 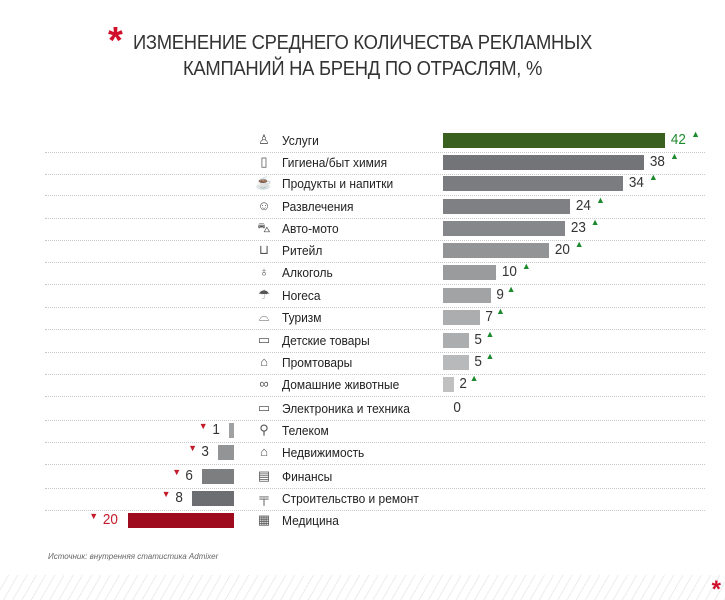 What do you see at coordinates (264, 497) in the screenshot?
I see `crane-icon: ╤` at bounding box center [264, 497].